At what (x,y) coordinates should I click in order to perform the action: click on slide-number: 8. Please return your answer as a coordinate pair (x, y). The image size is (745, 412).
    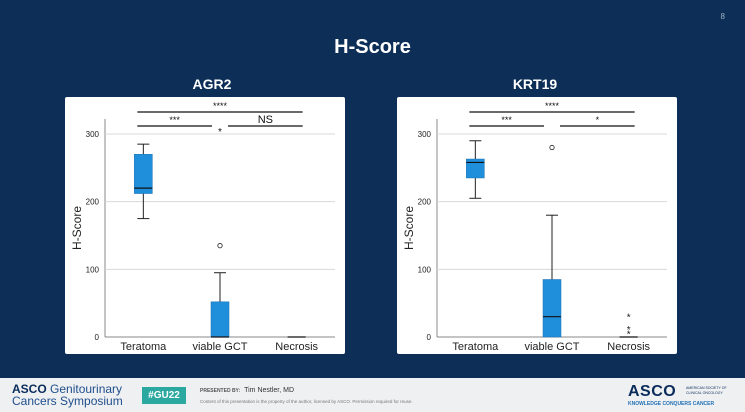
    Looking at the image, I should click on (722, 16).